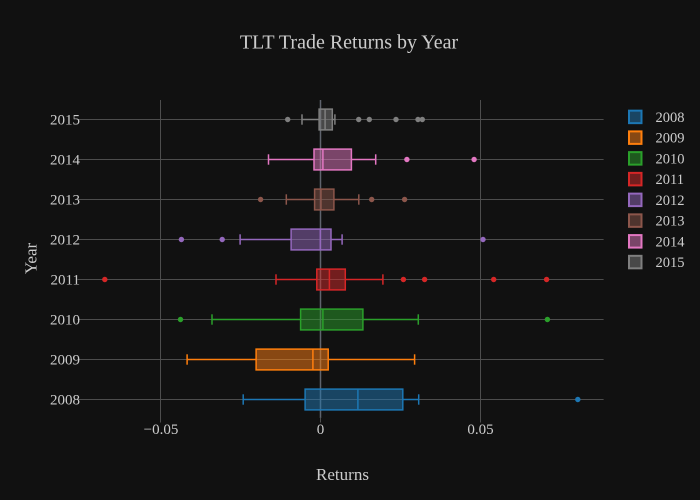  Describe the element at coordinates (342, 474) in the screenshot. I see `svg-text: Returns` at that location.